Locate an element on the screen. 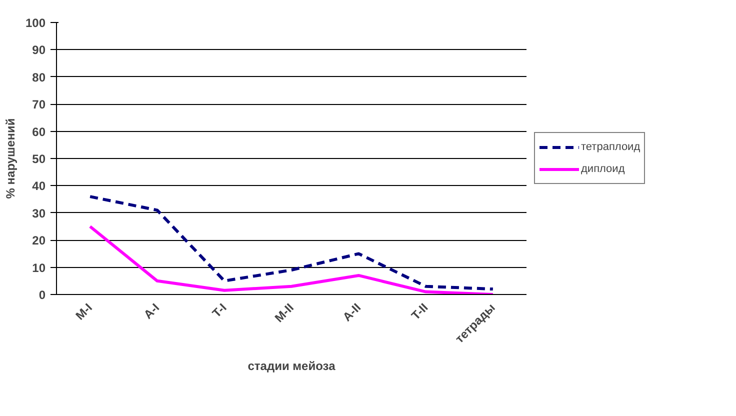  x-tick-label: A-I is located at coordinates (151, 311).